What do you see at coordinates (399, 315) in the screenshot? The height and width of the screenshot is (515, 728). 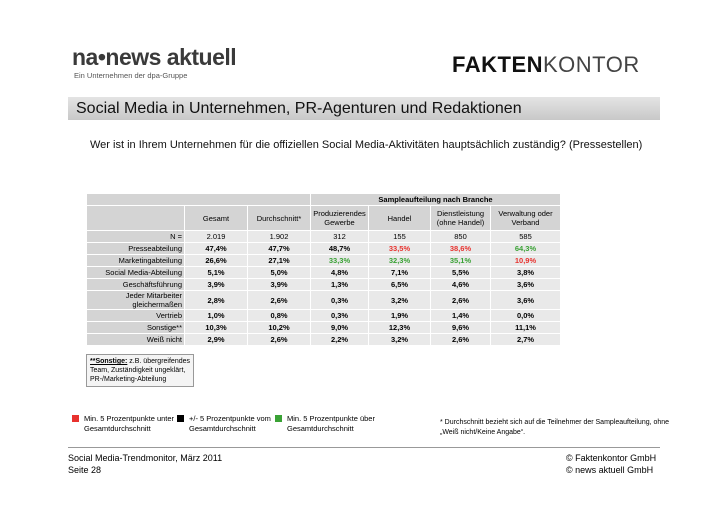 I see `cell: 1,9%` at bounding box center [399, 315].